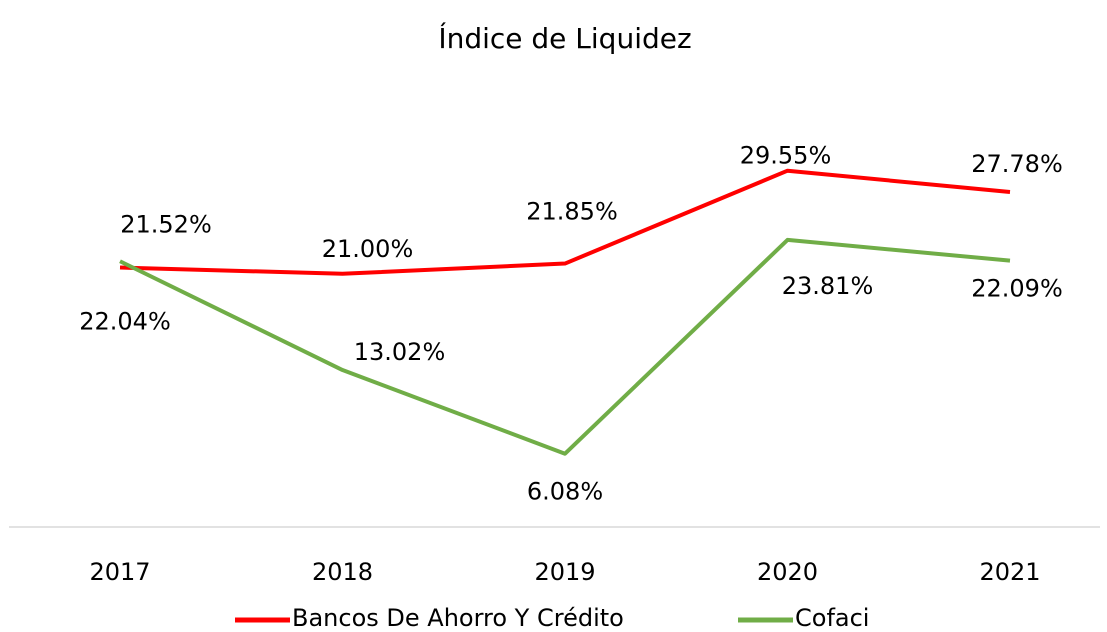  I want to click on series-line, so click(565, 222).